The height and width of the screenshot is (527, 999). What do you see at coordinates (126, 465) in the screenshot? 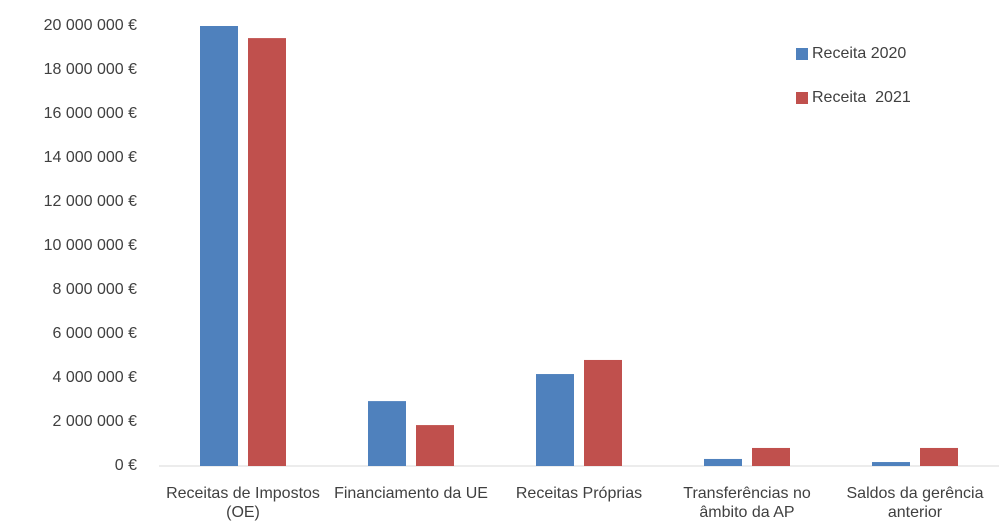
I see `y-tick-label: 0 €` at bounding box center [126, 465].